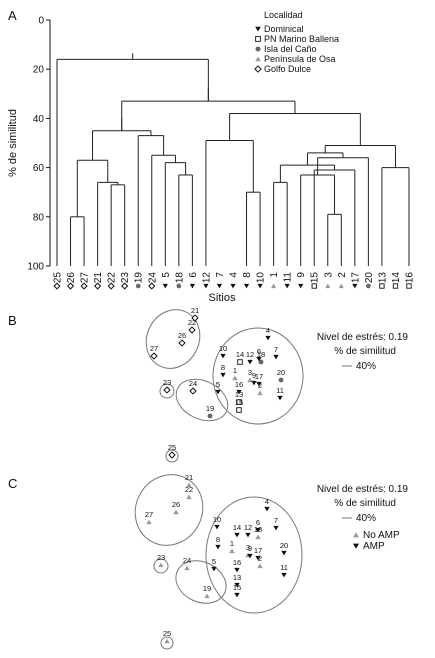 This screenshot has height=658, width=435. I want to click on y-tick-label: 20, so click(39, 70).